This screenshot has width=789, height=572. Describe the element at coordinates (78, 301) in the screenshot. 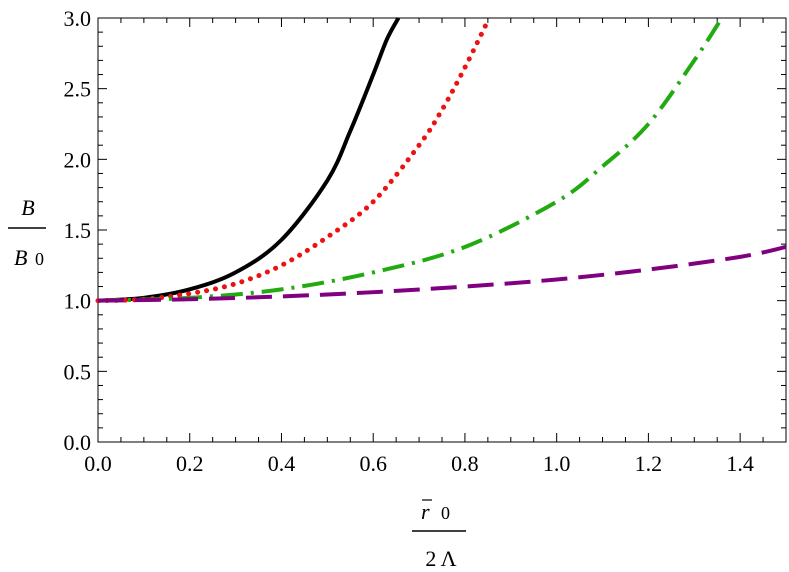

I see `y-tick-label: 1.0` at that location.